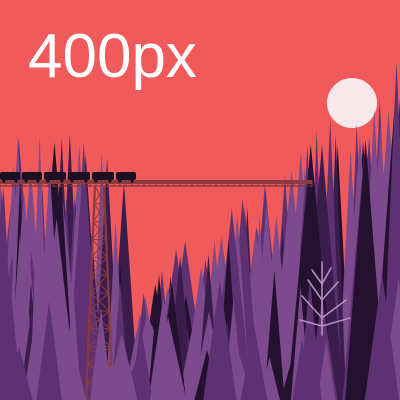 The width and height of the screenshot is (400, 400). What do you see at coordinates (352, 103) in the screenshot?
I see `moon` at bounding box center [352, 103].